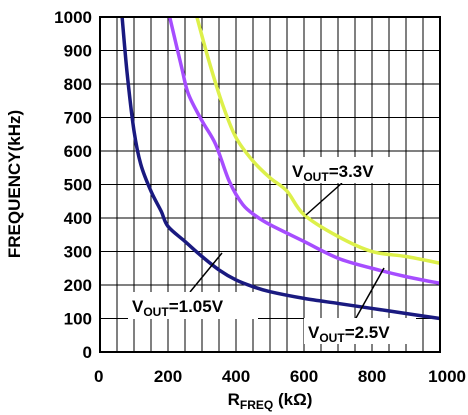 The width and height of the screenshot is (468, 415). I want to click on x-tick-label: 600, so click(304, 376).